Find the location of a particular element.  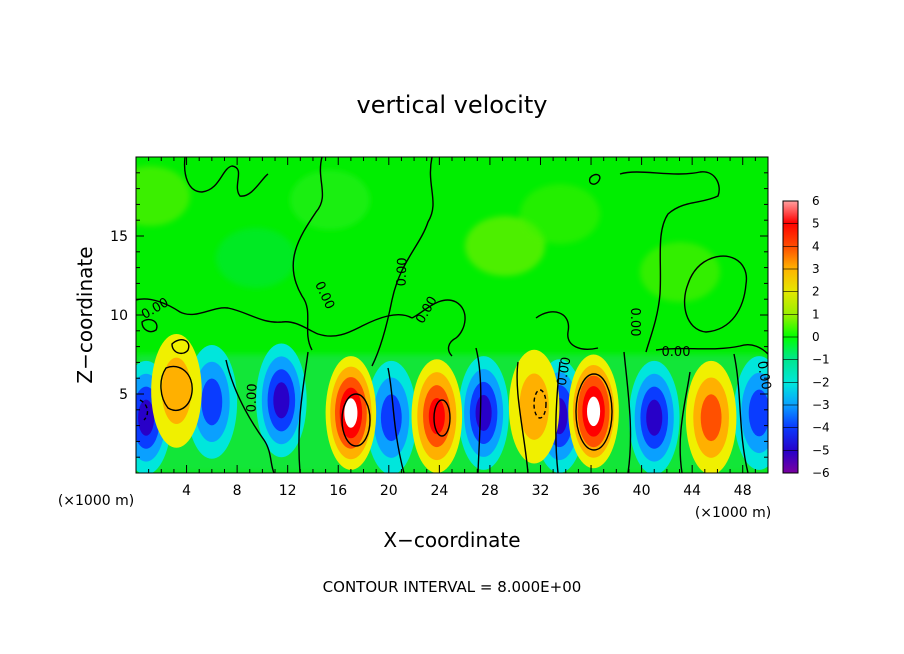

x-tick-label: 24 is located at coordinates (439, 491).